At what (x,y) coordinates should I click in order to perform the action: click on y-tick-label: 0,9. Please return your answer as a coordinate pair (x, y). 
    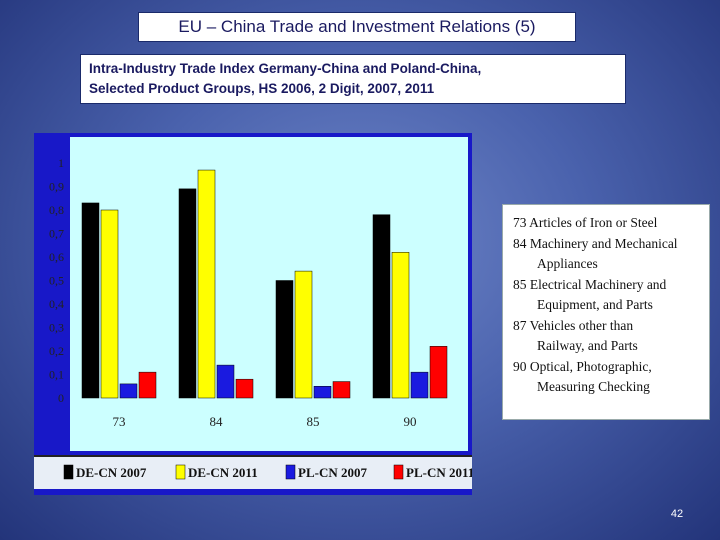
    Looking at the image, I should click on (56, 187).